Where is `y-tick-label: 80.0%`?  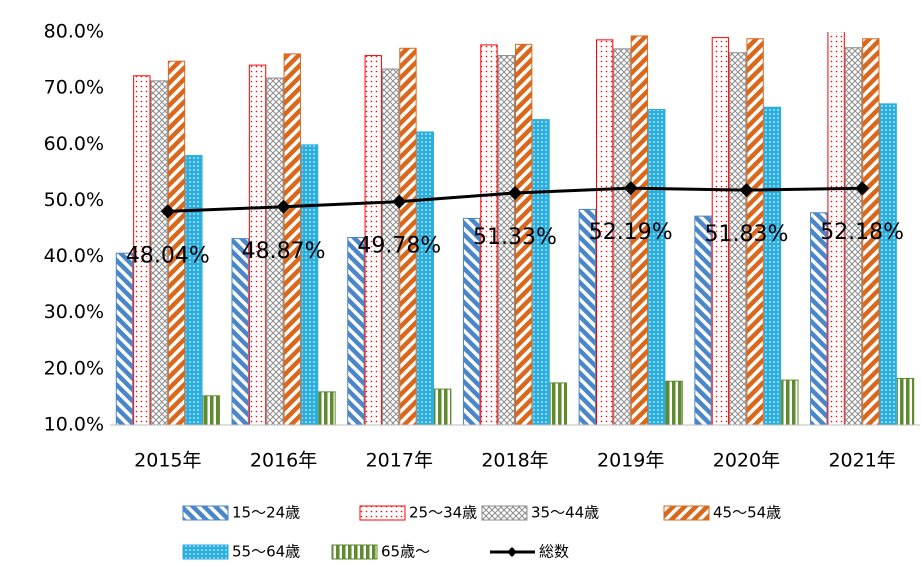
y-tick-label: 80.0% is located at coordinates (74, 32).